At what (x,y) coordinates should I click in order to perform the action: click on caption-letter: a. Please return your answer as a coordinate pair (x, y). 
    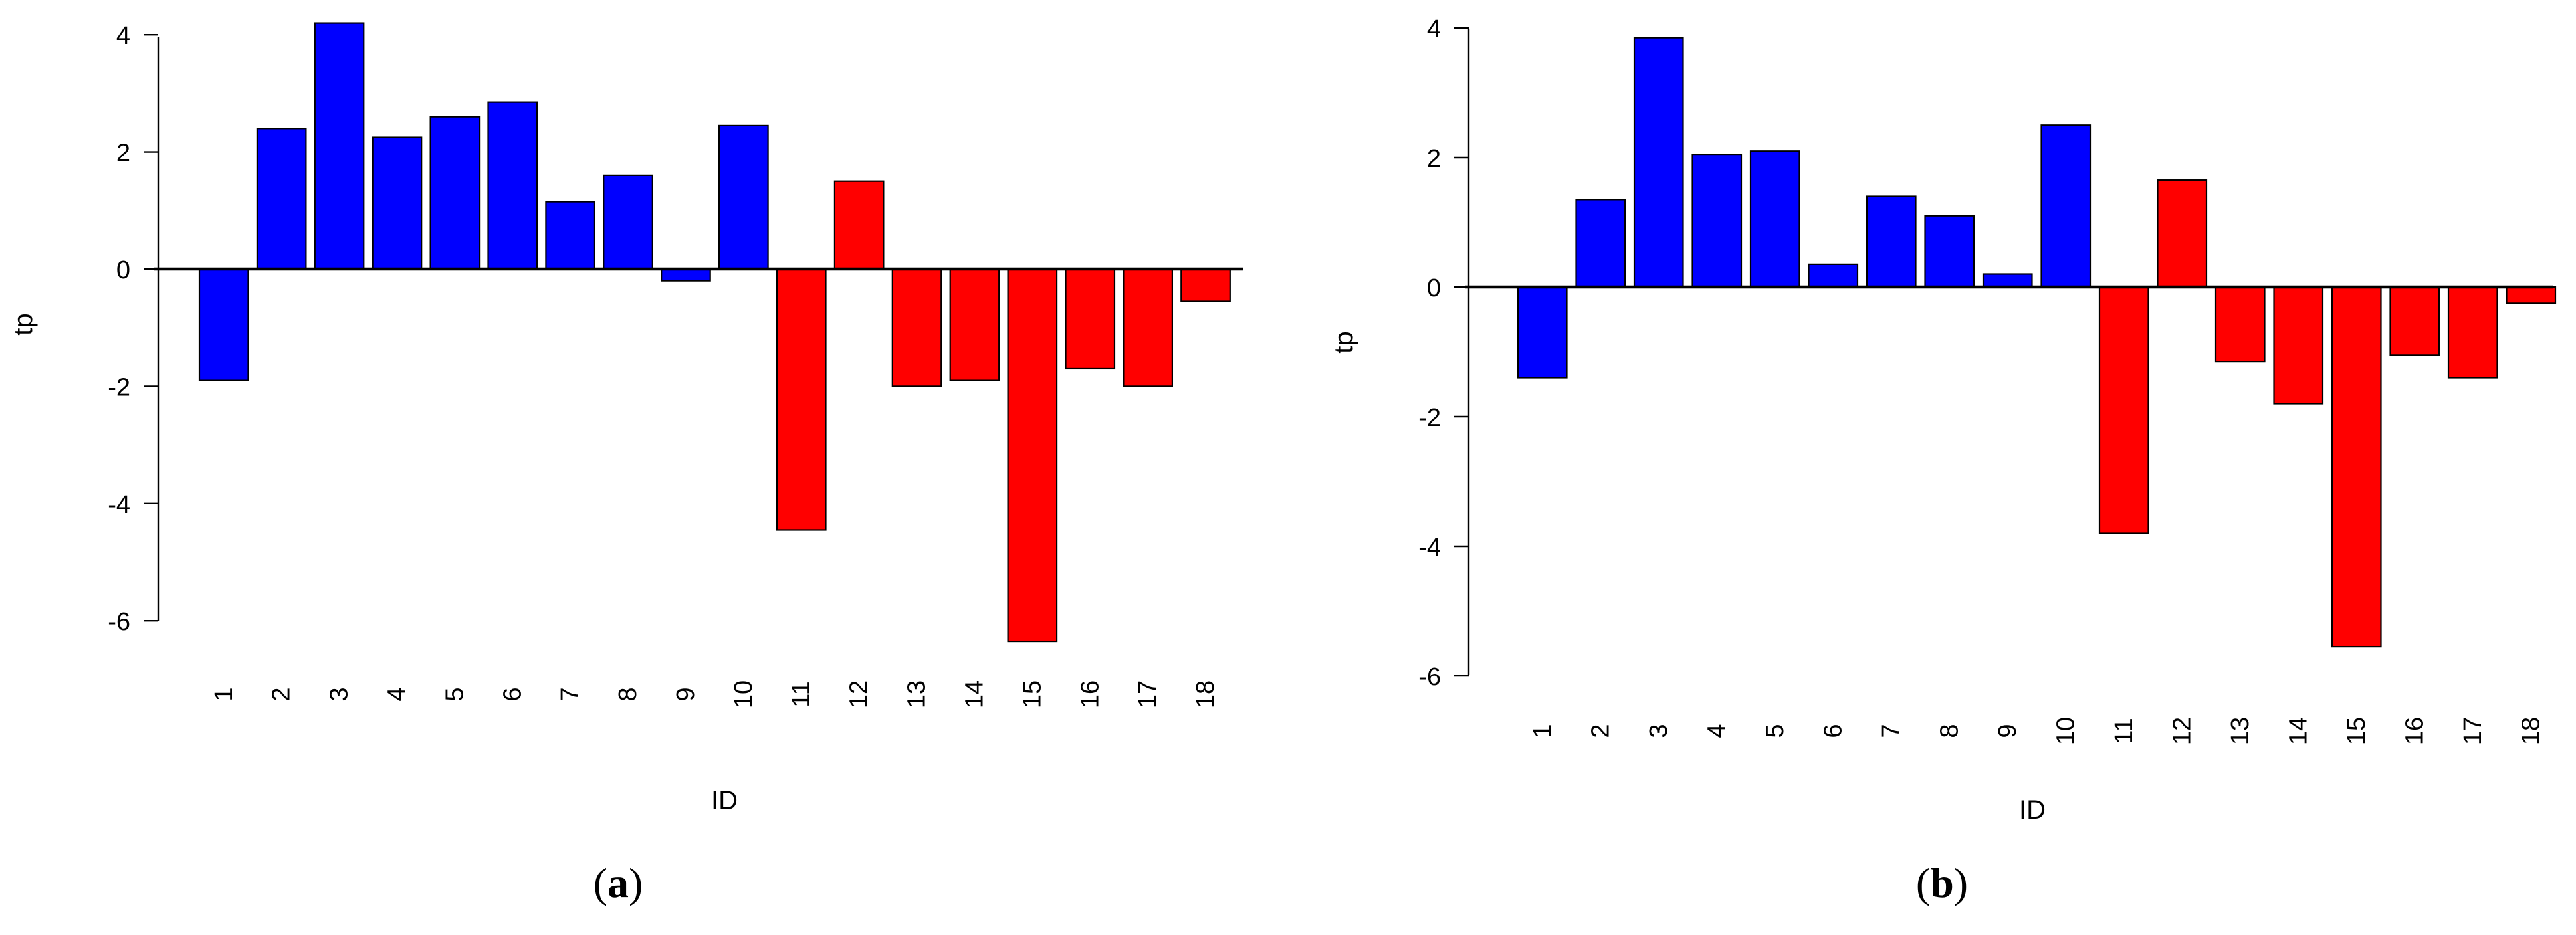
    Looking at the image, I should click on (618, 882).